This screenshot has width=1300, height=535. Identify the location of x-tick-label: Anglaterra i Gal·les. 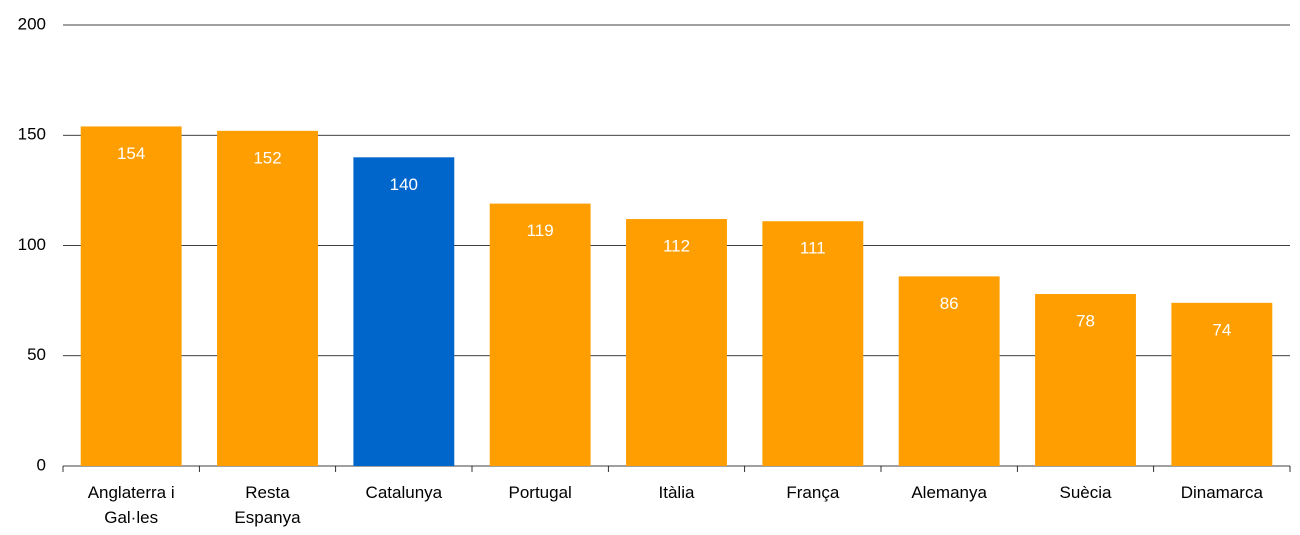
(131, 505).